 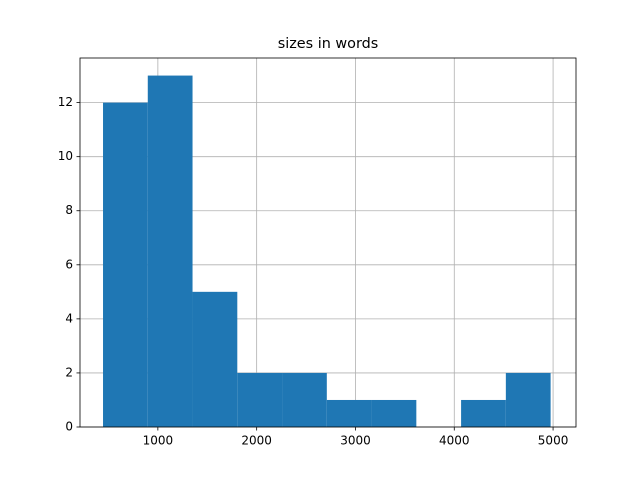 I want to click on chart-title: sizes in words, so click(x=328, y=44).